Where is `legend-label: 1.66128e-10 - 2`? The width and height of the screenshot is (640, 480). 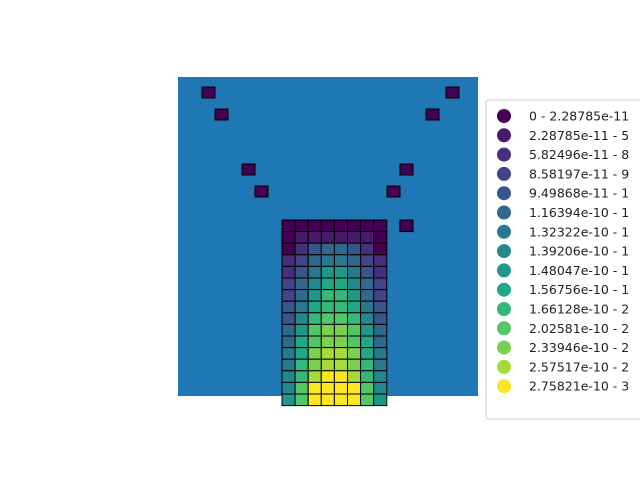 legend-label: 1.66128e-10 - 2 is located at coordinates (579, 309).